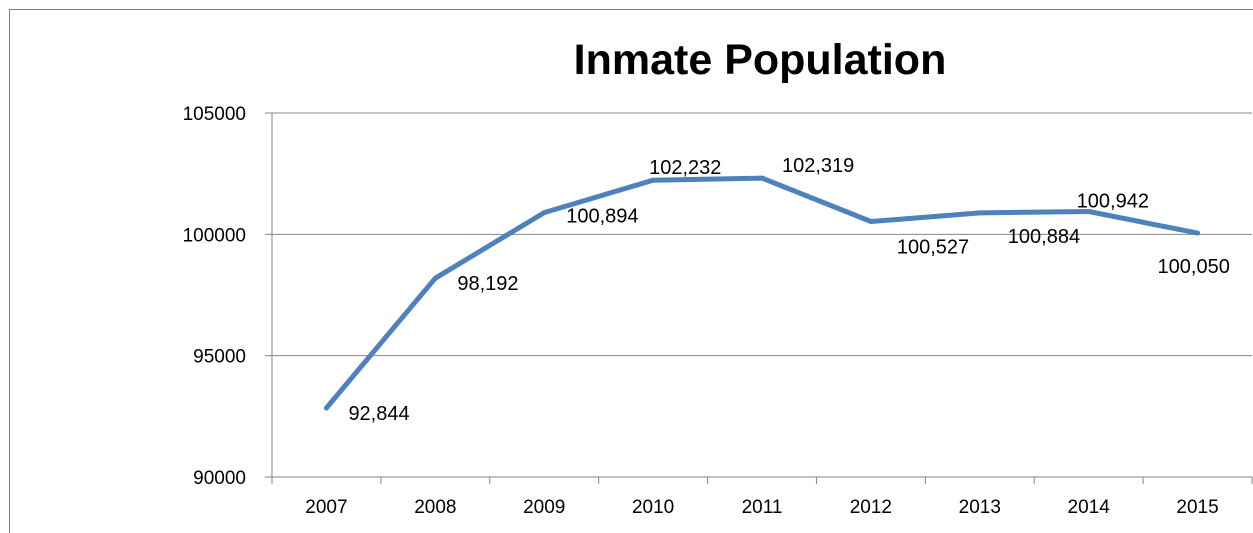  I want to click on x-tick-label: 2008, so click(435, 507).